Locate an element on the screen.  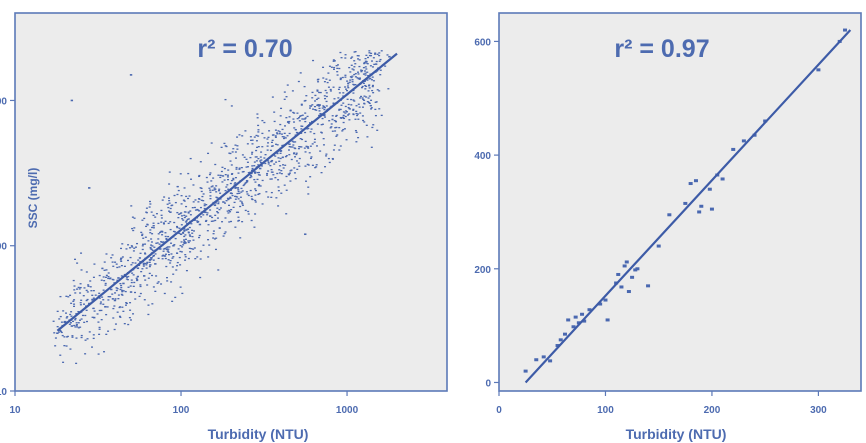
left-y-axis-label: SSC (mg/l) is located at coordinates (33, 198).